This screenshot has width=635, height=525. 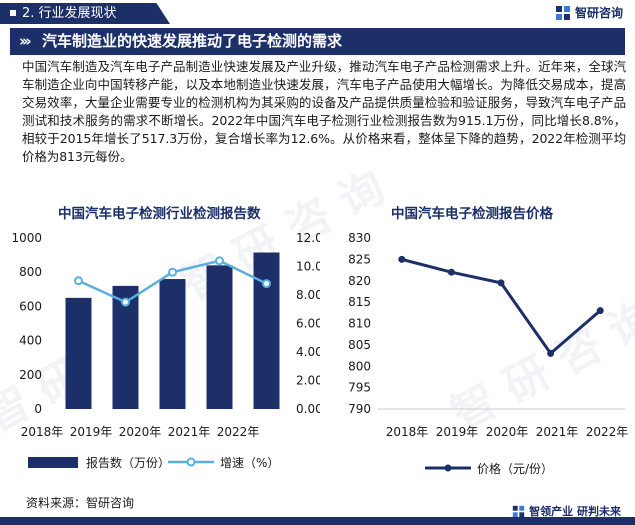 What do you see at coordinates (359, 324) in the screenshot?
I see `y-tick-label: 810` at bounding box center [359, 324].